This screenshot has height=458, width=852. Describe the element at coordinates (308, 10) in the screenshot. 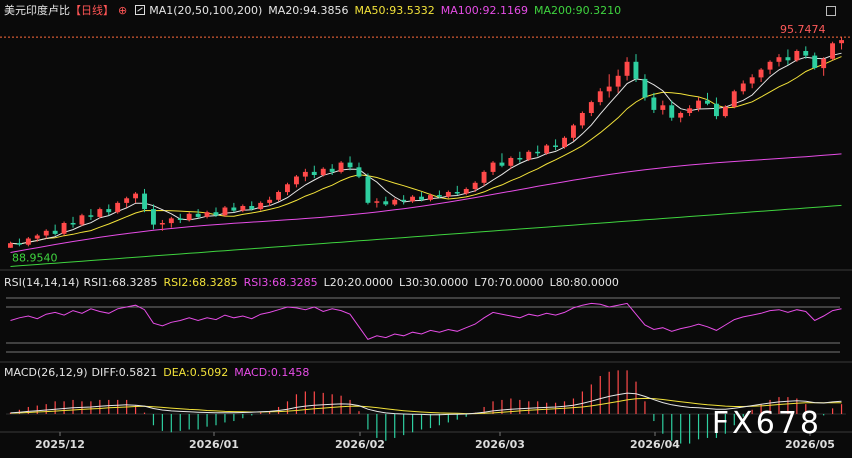

I see `ma20-value: MA20:94.3856` at that location.